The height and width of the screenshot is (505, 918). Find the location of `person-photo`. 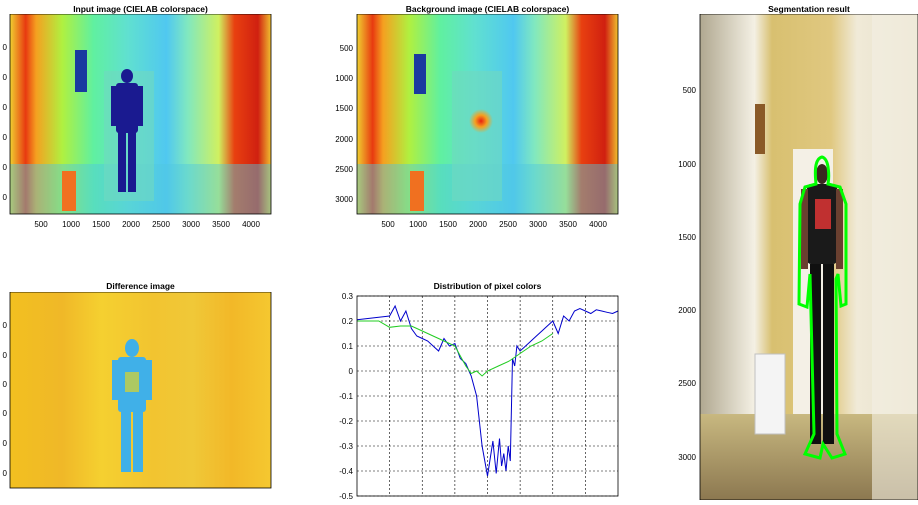

person-photo is located at coordinates (822, 304).